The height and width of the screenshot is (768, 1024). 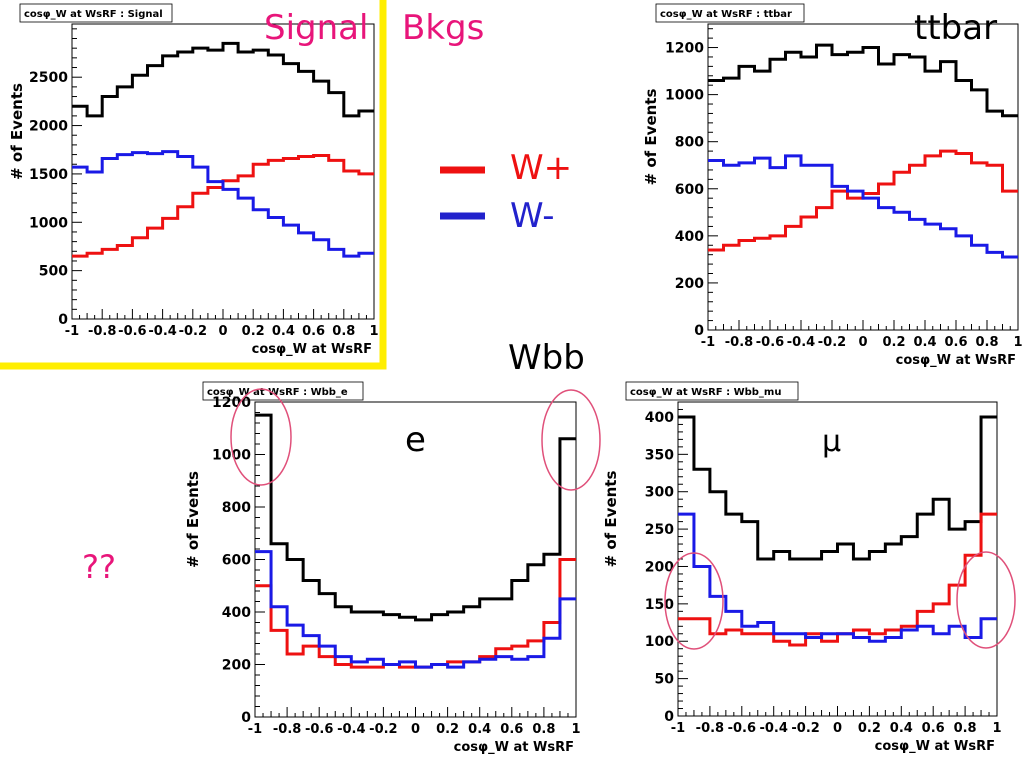 I want to click on title-text: cosφ_W at WsRF : Wbb_e, so click(x=277, y=392).